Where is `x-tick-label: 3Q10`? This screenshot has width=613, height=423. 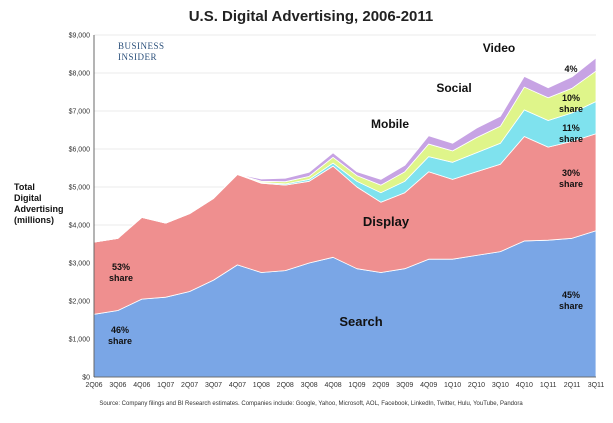
x-tick-label: 3Q10 is located at coordinates (500, 385).